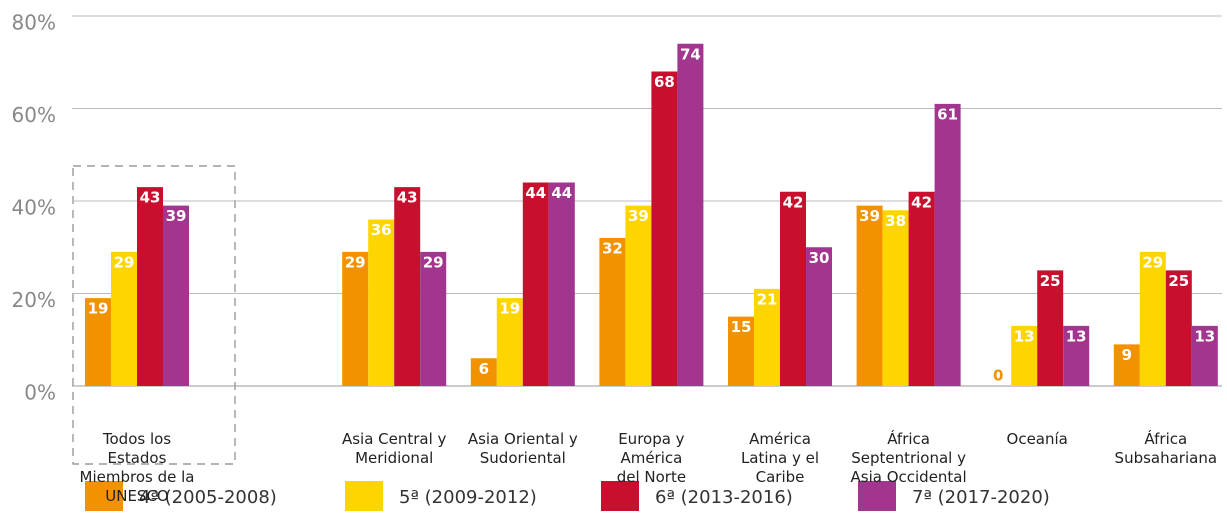 This screenshot has height=517, width=1227. What do you see at coordinates (612, 249) in the screenshot?
I see `value-label: 32` at bounding box center [612, 249].